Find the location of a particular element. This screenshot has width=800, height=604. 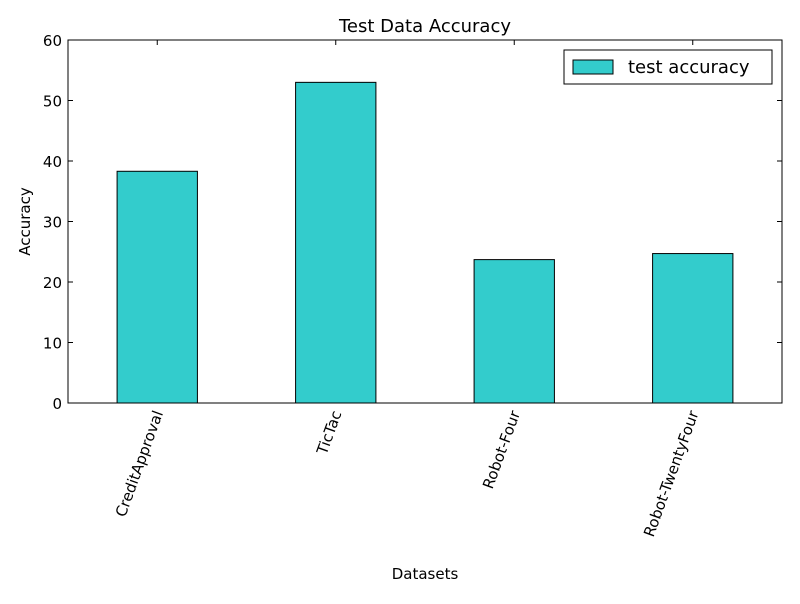

legend-swatch is located at coordinates (593, 67).